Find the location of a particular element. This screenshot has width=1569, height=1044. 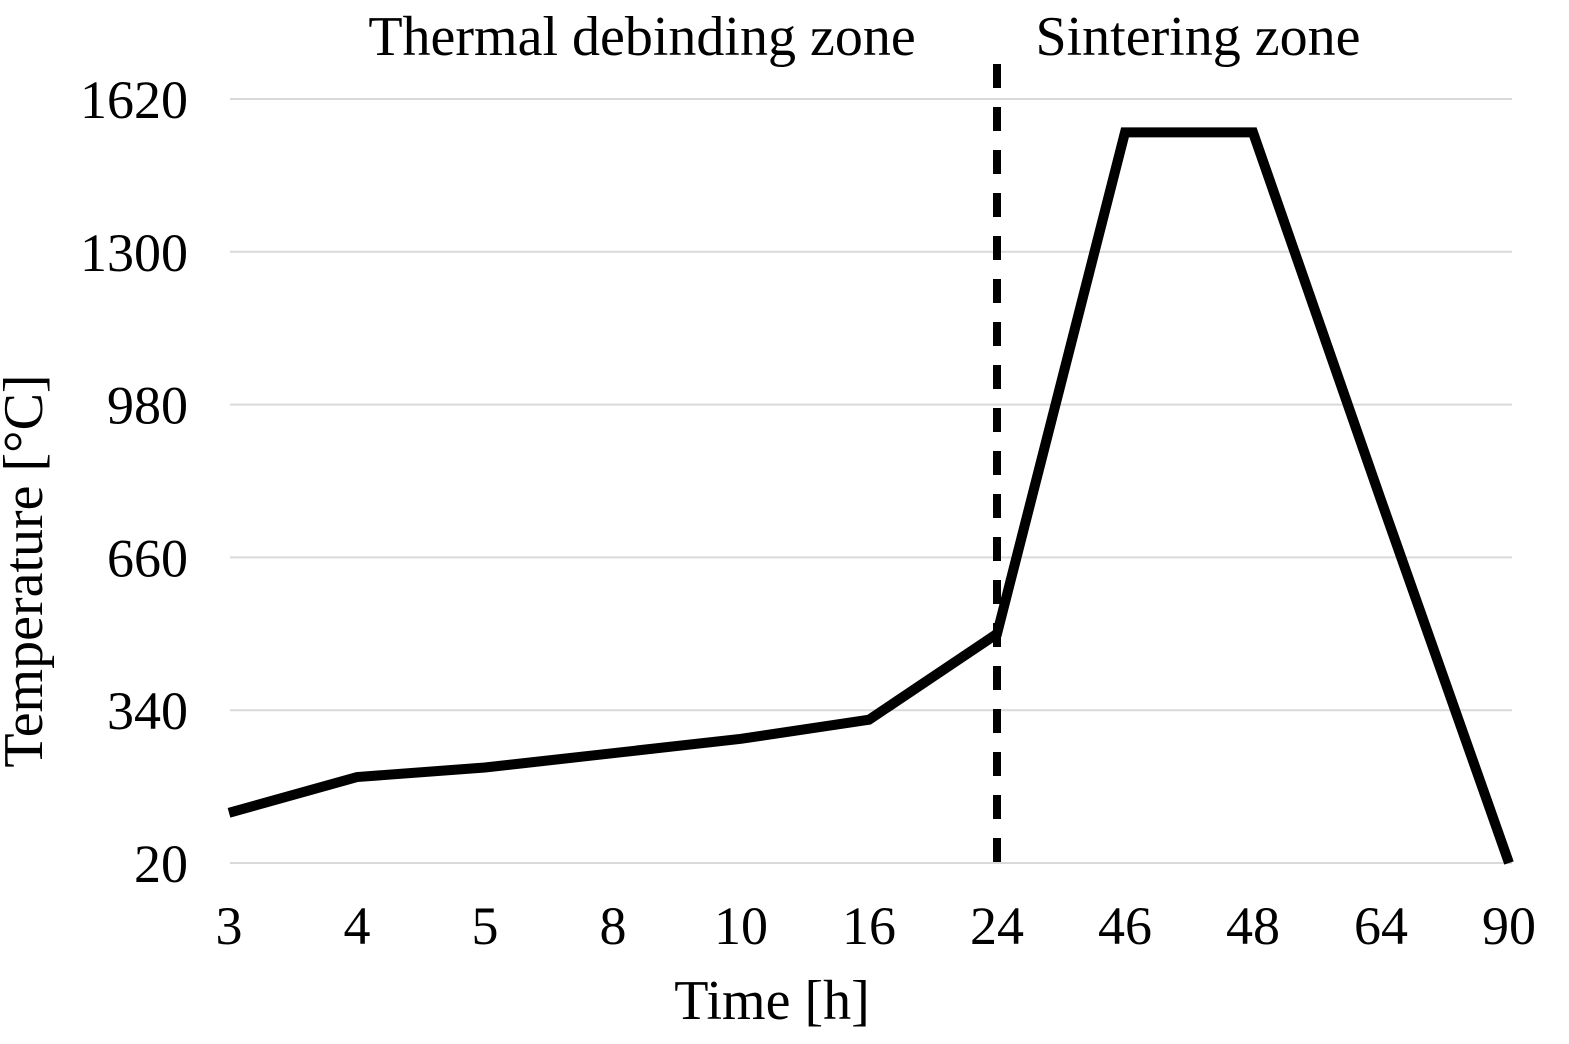

zone-label-sintering: Sintering zone is located at coordinates (1197, 37).